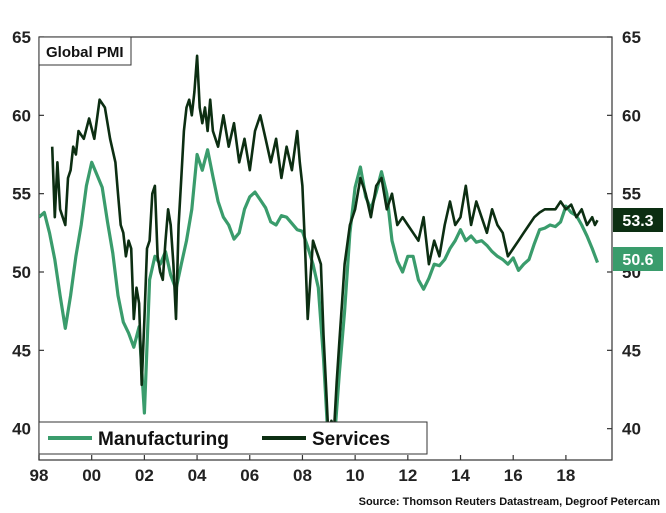 The image size is (666, 513). I want to click on legend-box, so click(233, 438).